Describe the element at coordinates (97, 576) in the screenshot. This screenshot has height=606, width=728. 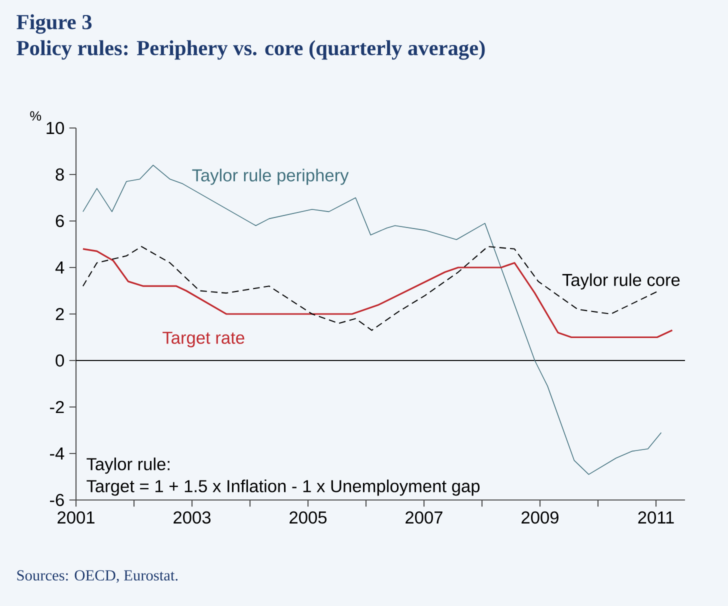
I see `source-note: Sources: OECD, Eurostat.` at that location.